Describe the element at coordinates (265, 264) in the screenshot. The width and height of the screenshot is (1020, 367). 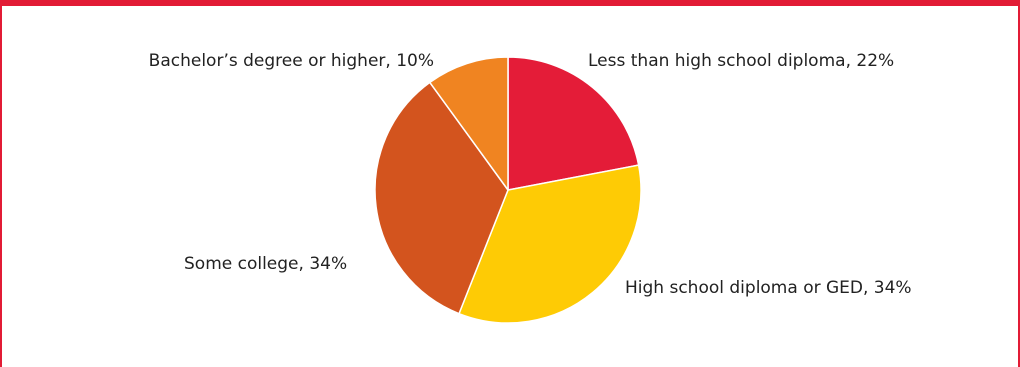
I see `slice-label-some-college: Some college, 34%` at that location.